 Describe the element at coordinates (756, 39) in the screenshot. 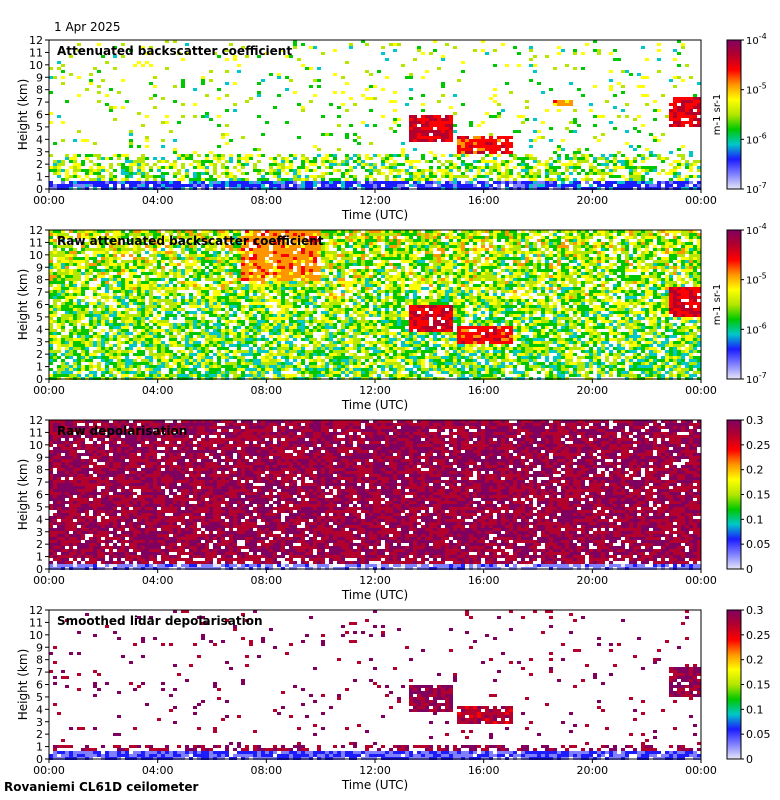

I see `colorbar-tick-label: 10⁻⁴` at that location.